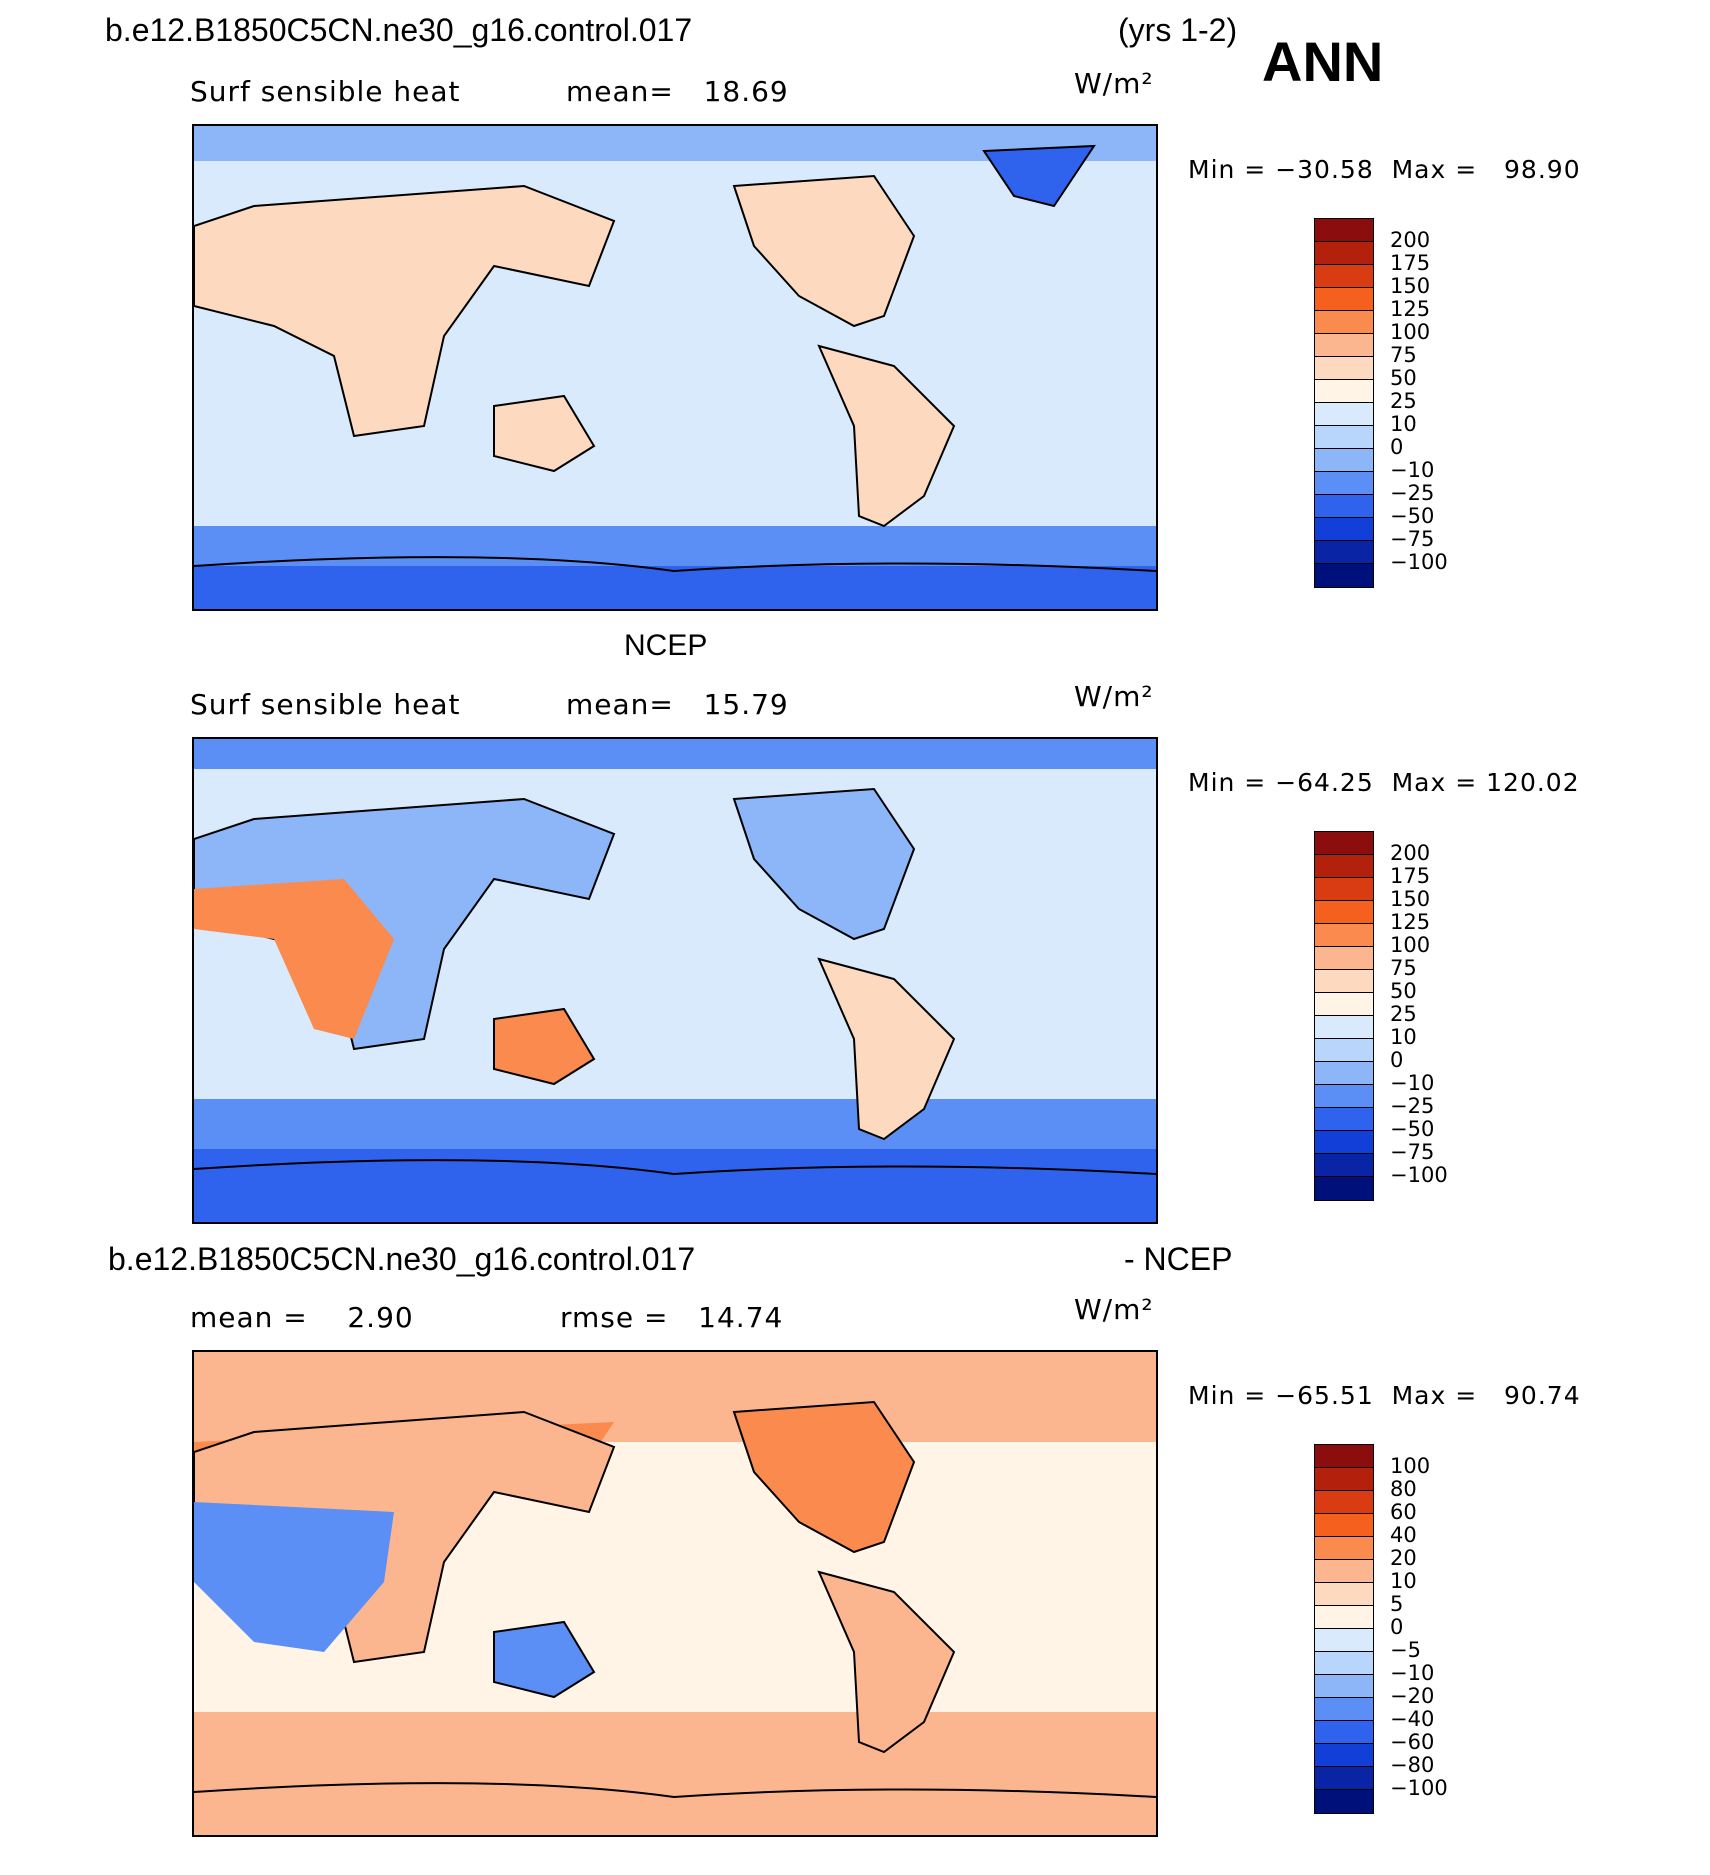  I want to click on colorbar-label: −40, so click(1412, 1719).